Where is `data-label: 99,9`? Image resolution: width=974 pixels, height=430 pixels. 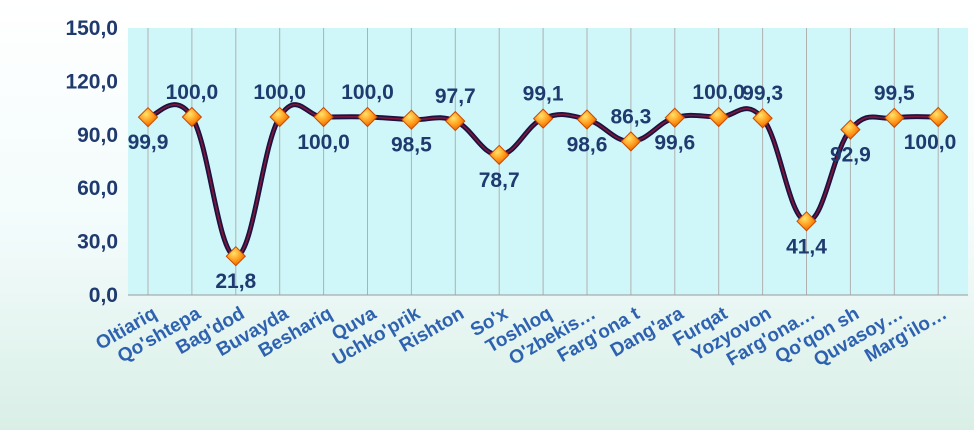 data-label: 99,9 is located at coordinates (148, 142).